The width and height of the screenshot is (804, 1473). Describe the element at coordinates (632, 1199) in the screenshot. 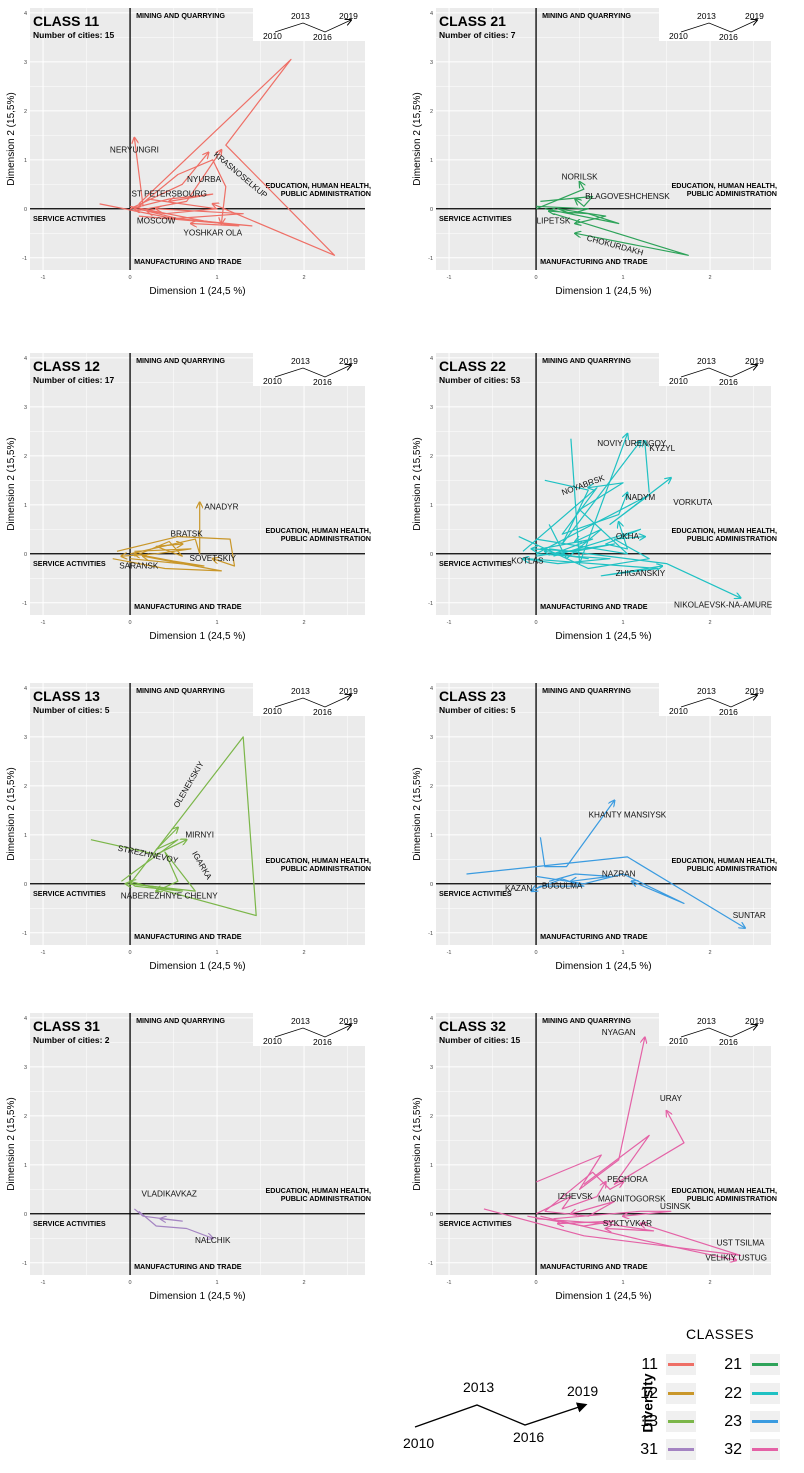

I see `city-label: MAGNITOGORSK` at that location.